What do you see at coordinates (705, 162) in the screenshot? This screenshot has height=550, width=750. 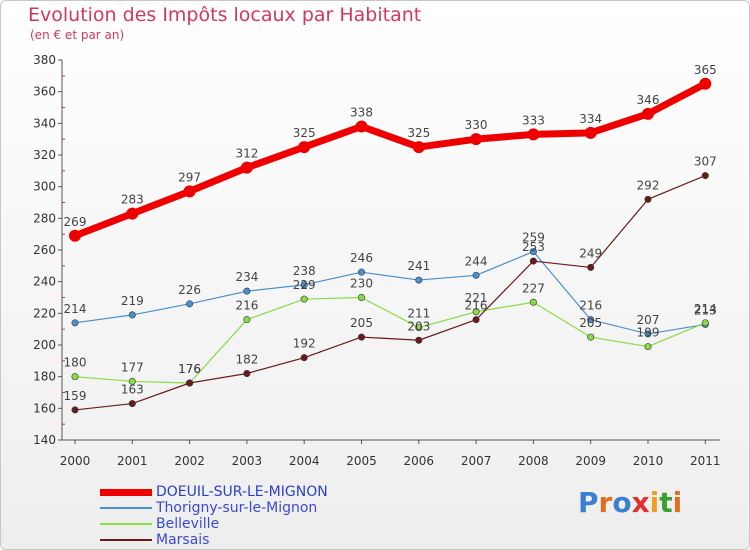 I see `data-label: 307` at bounding box center [705, 162].